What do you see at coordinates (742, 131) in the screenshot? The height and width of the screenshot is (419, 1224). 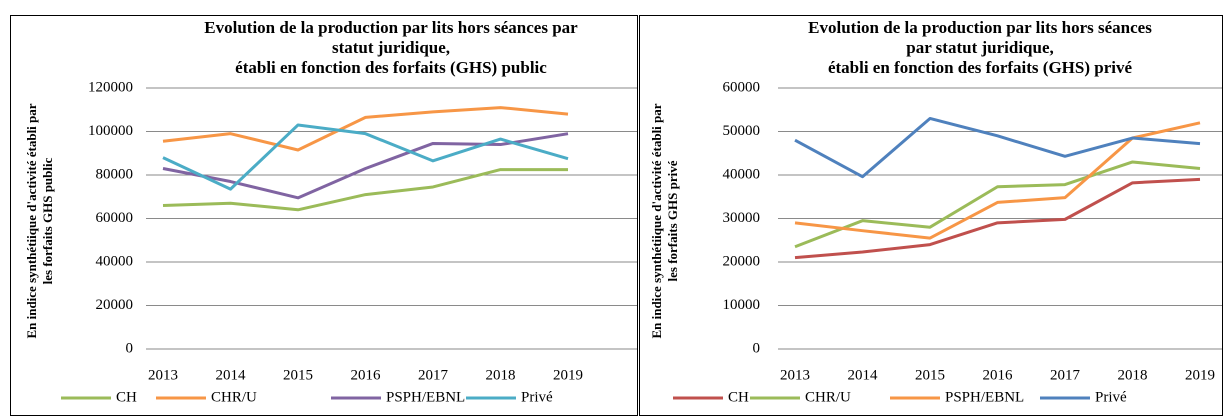 I see `y-tick-label: 50000` at bounding box center [742, 131].